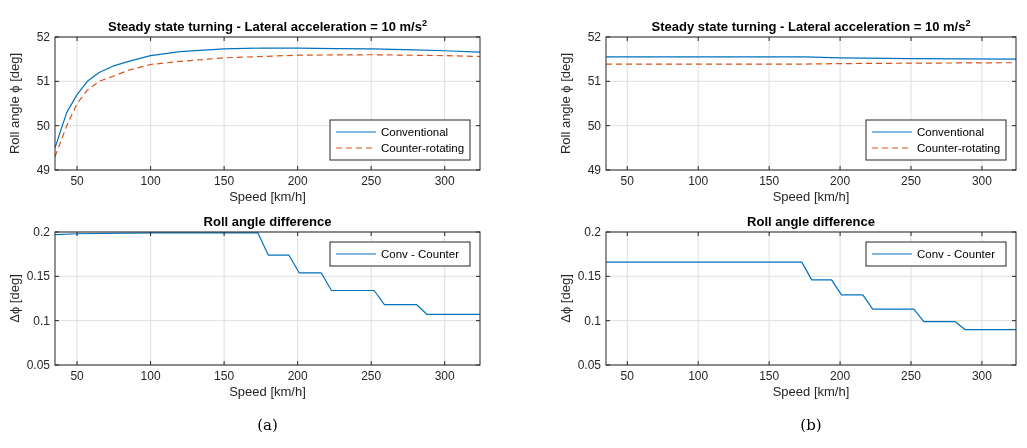 The width and height of the screenshot is (1027, 448). I want to click on text: (b), so click(811, 425).